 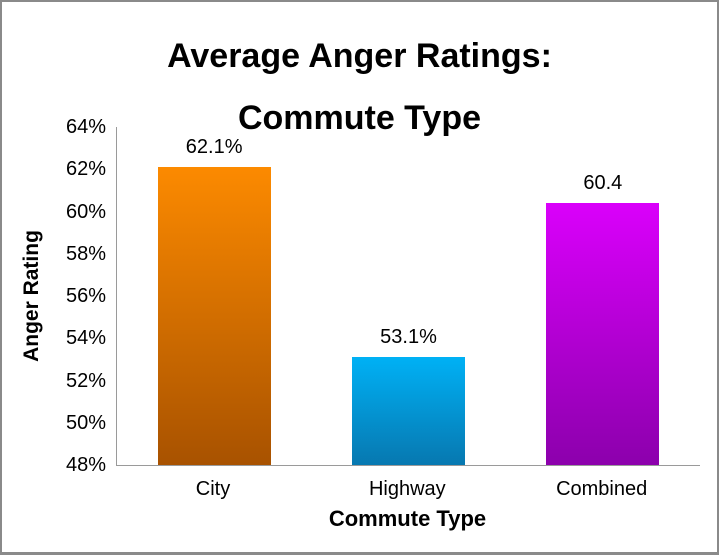 I want to click on x-tick-label: City, so click(x=213, y=489).